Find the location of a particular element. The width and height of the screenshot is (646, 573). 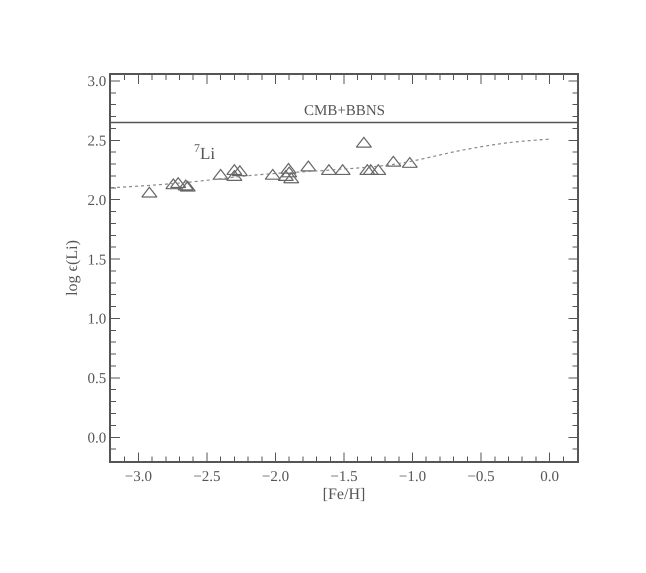

x-tick-label: −1.5 is located at coordinates (344, 476).